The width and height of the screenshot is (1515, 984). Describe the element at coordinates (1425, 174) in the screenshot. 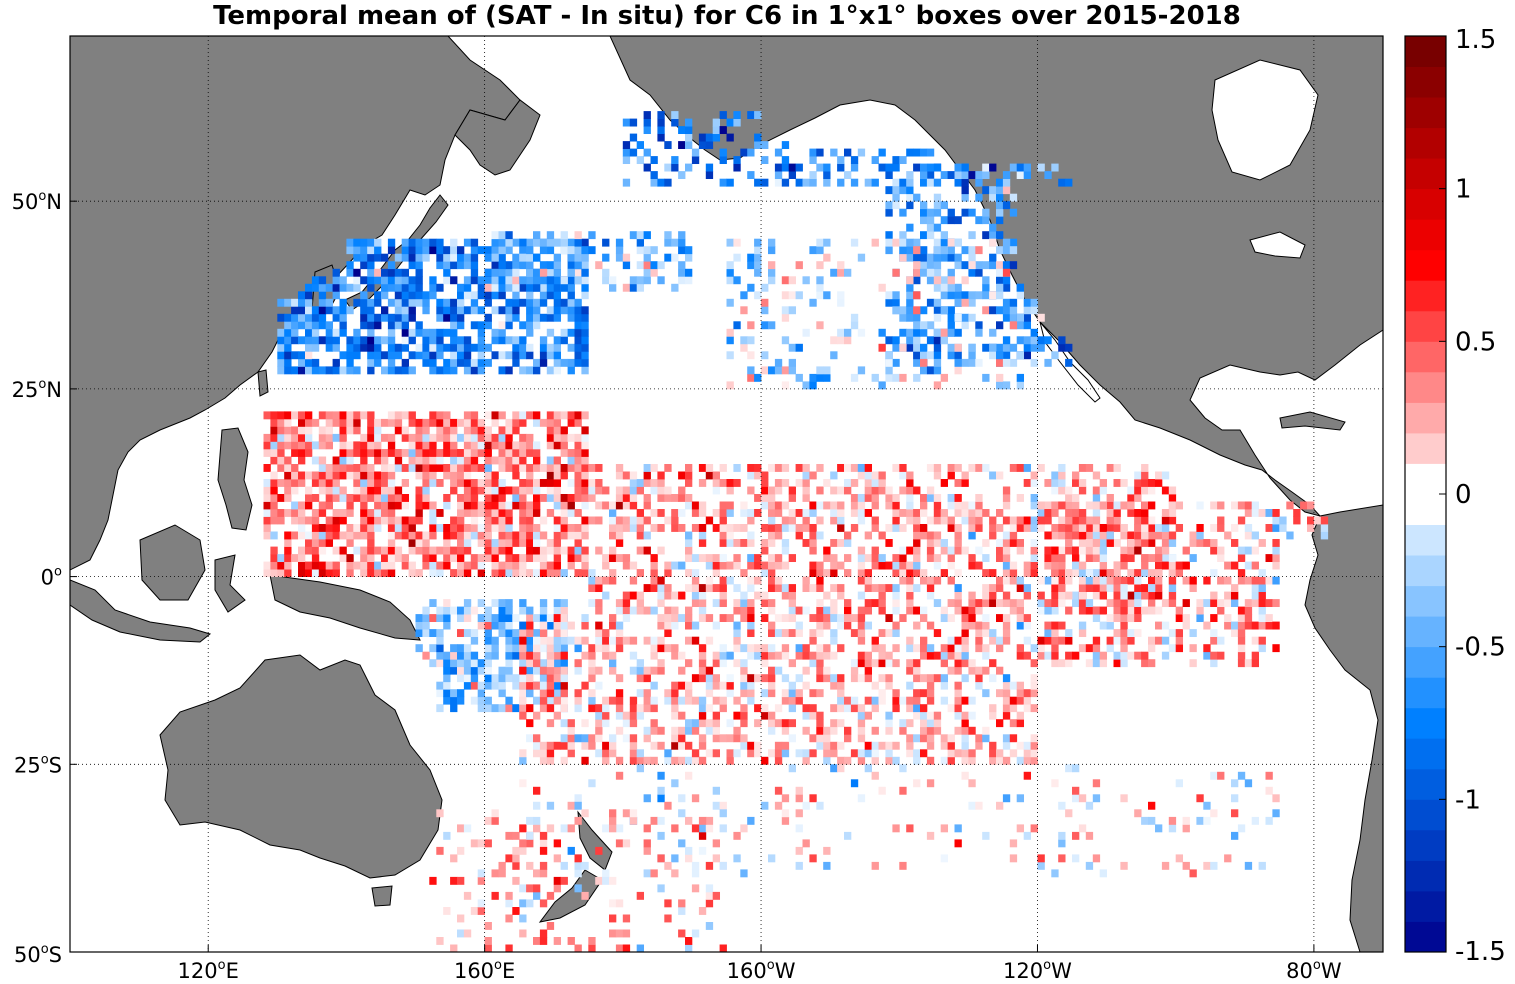

I see `colorbar-swatch` at that location.